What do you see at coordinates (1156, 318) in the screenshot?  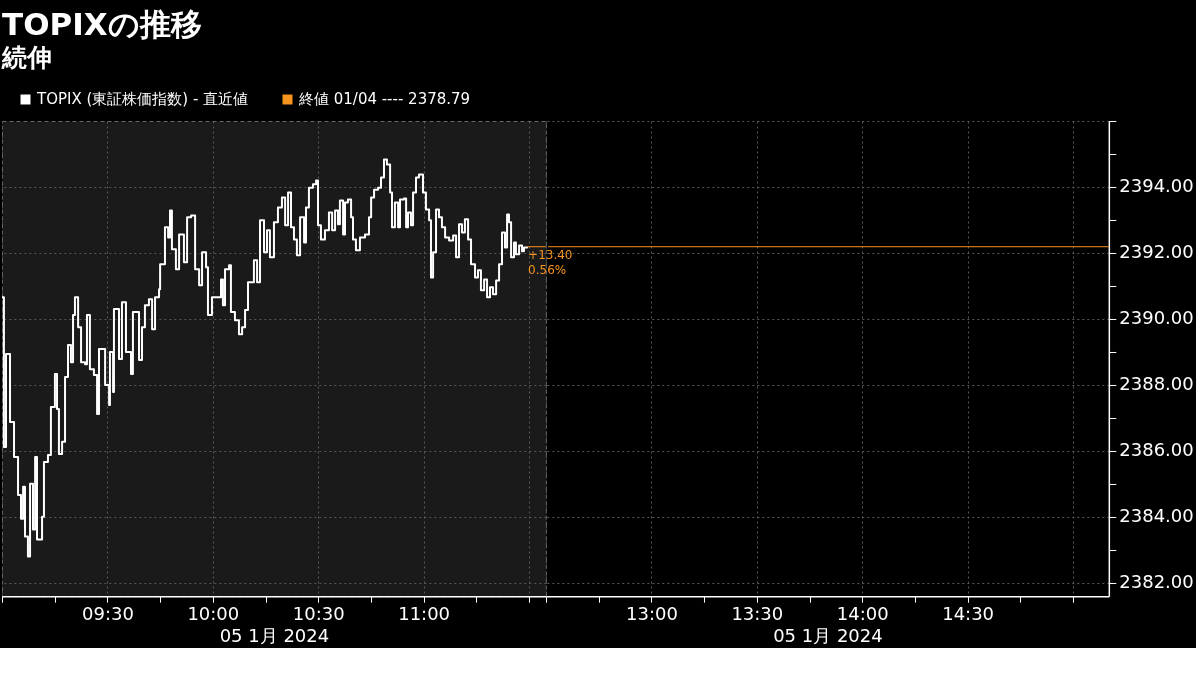 I see `y-tick-label: 2390.00` at bounding box center [1156, 318].